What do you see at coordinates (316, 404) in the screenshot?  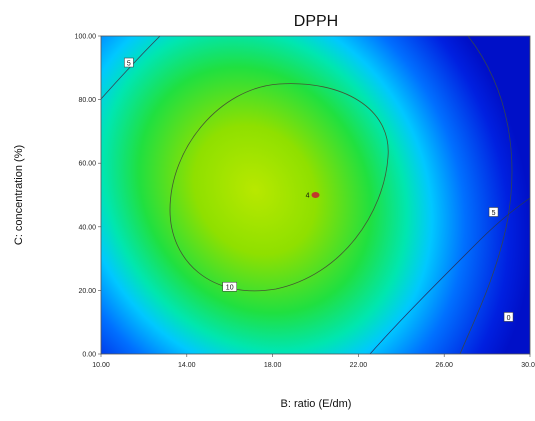 I see `x-axis-label: B: ratio (E/dm)` at bounding box center [316, 404].